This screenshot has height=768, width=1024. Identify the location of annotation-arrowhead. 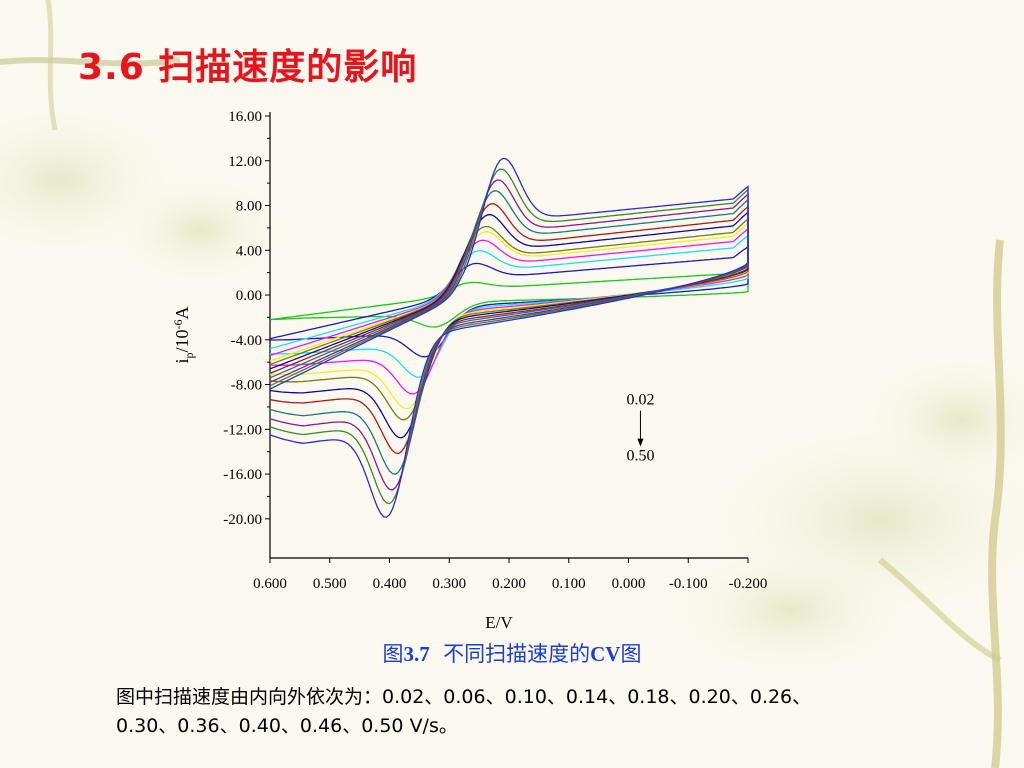
(640, 442).